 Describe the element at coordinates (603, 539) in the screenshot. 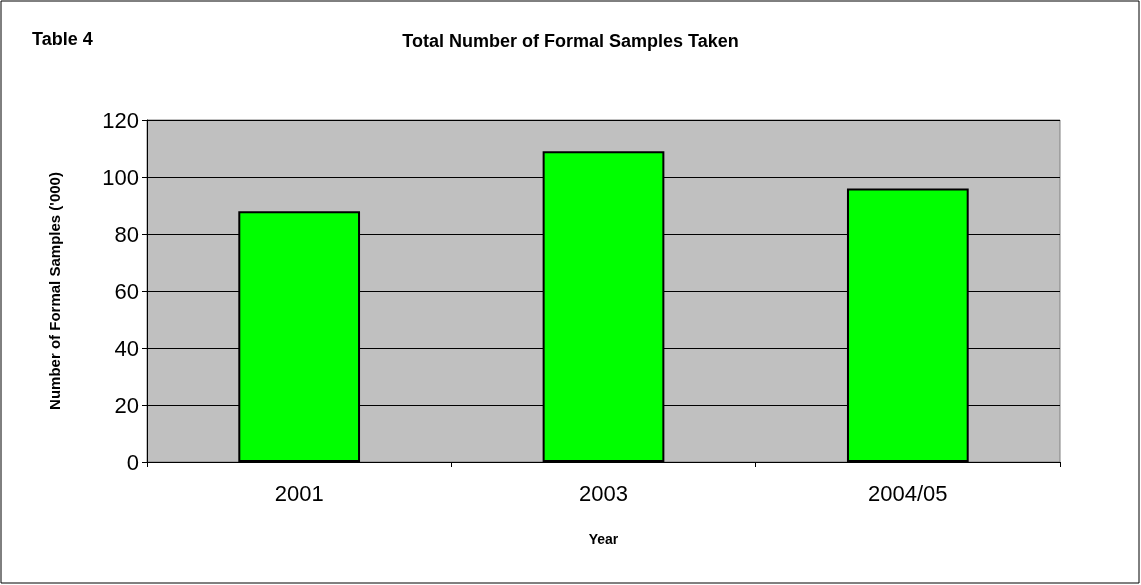

I see `x-axis-title: Year` at that location.